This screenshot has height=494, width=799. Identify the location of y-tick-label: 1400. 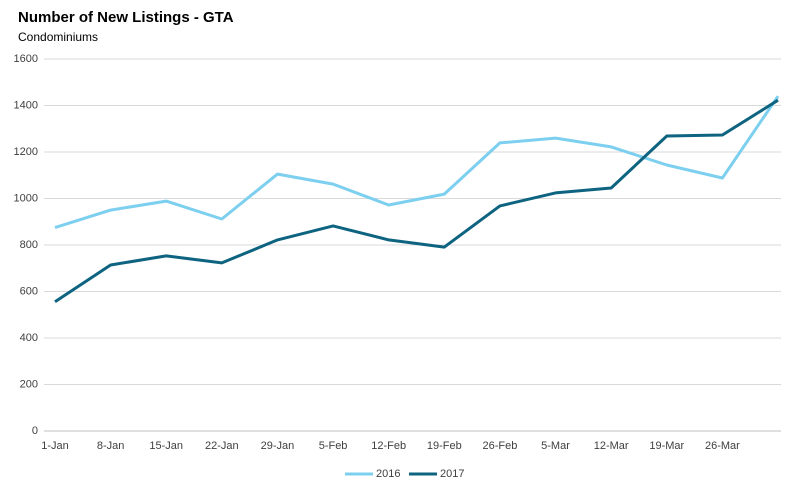
(26, 105).